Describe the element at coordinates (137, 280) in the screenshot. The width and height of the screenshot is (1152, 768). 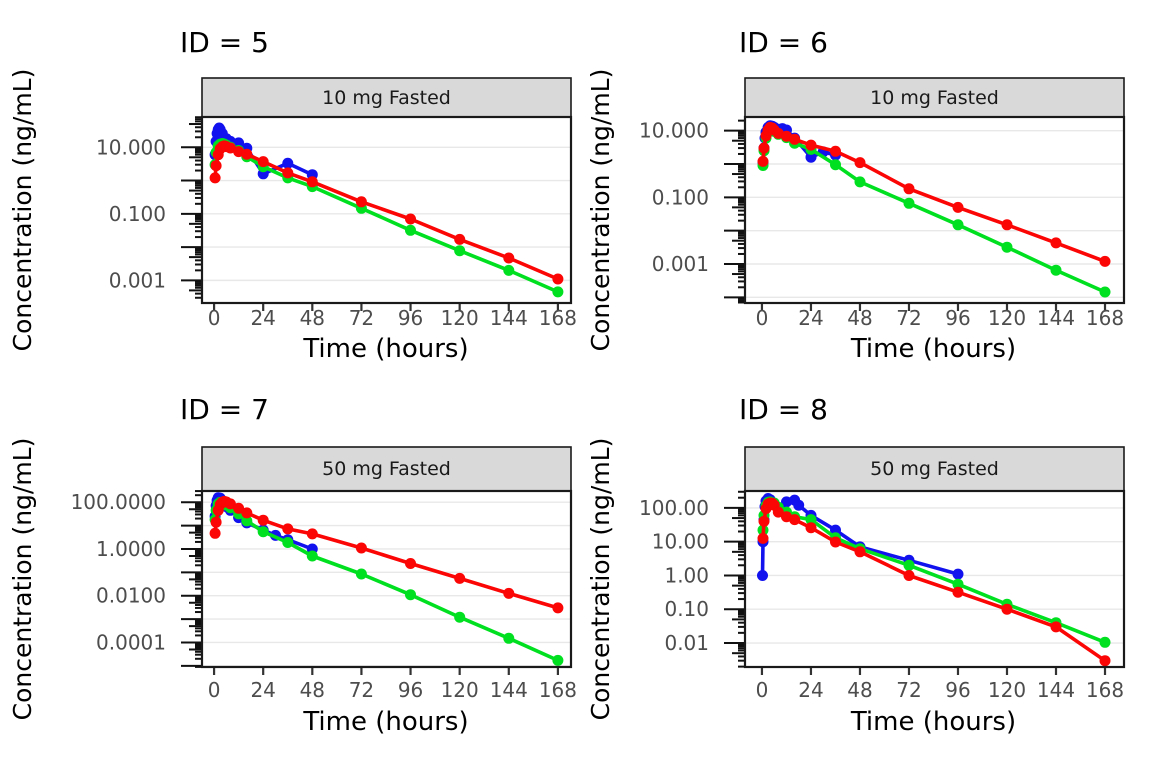
I see `y-tick-label: 0.001` at that location.